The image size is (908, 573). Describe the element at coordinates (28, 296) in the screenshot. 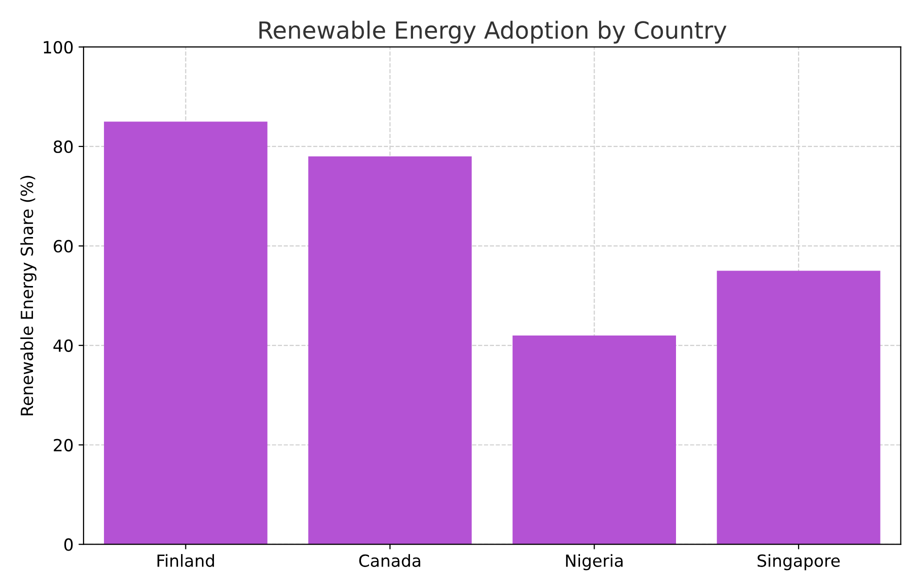

I see `y-axis-title: Renewable Energy Share (%)` at that location.